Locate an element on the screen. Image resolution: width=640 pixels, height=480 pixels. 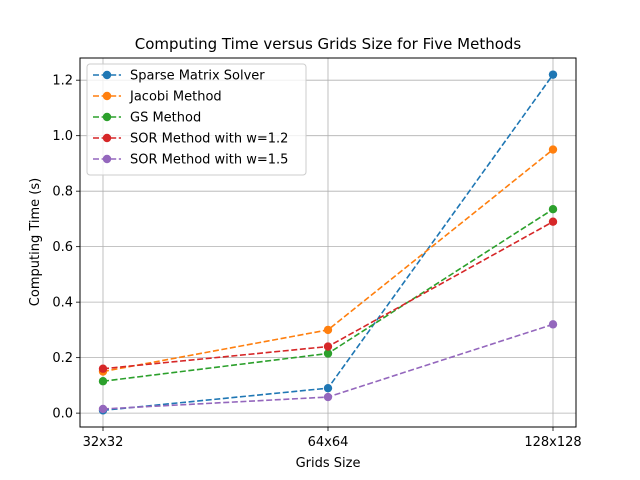
legend-item: Sparse Matrix Solver is located at coordinates (179, 76).